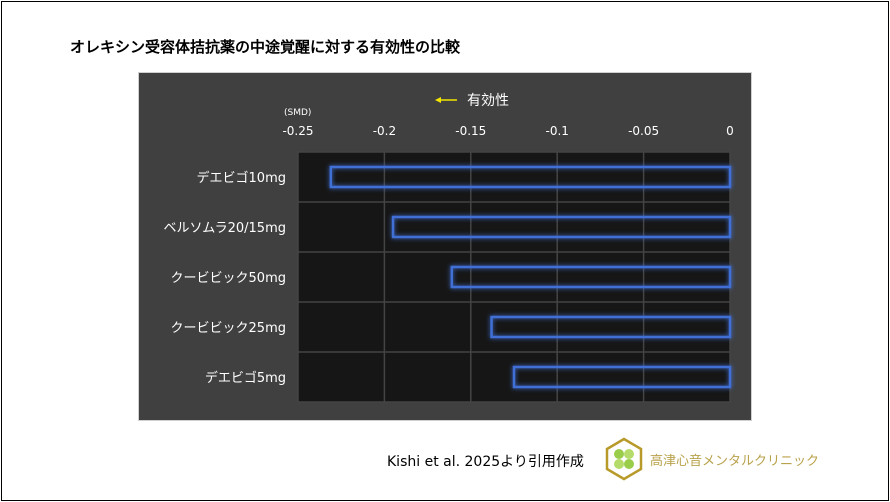  I want to click on unit-label: (SMD), so click(297, 113).